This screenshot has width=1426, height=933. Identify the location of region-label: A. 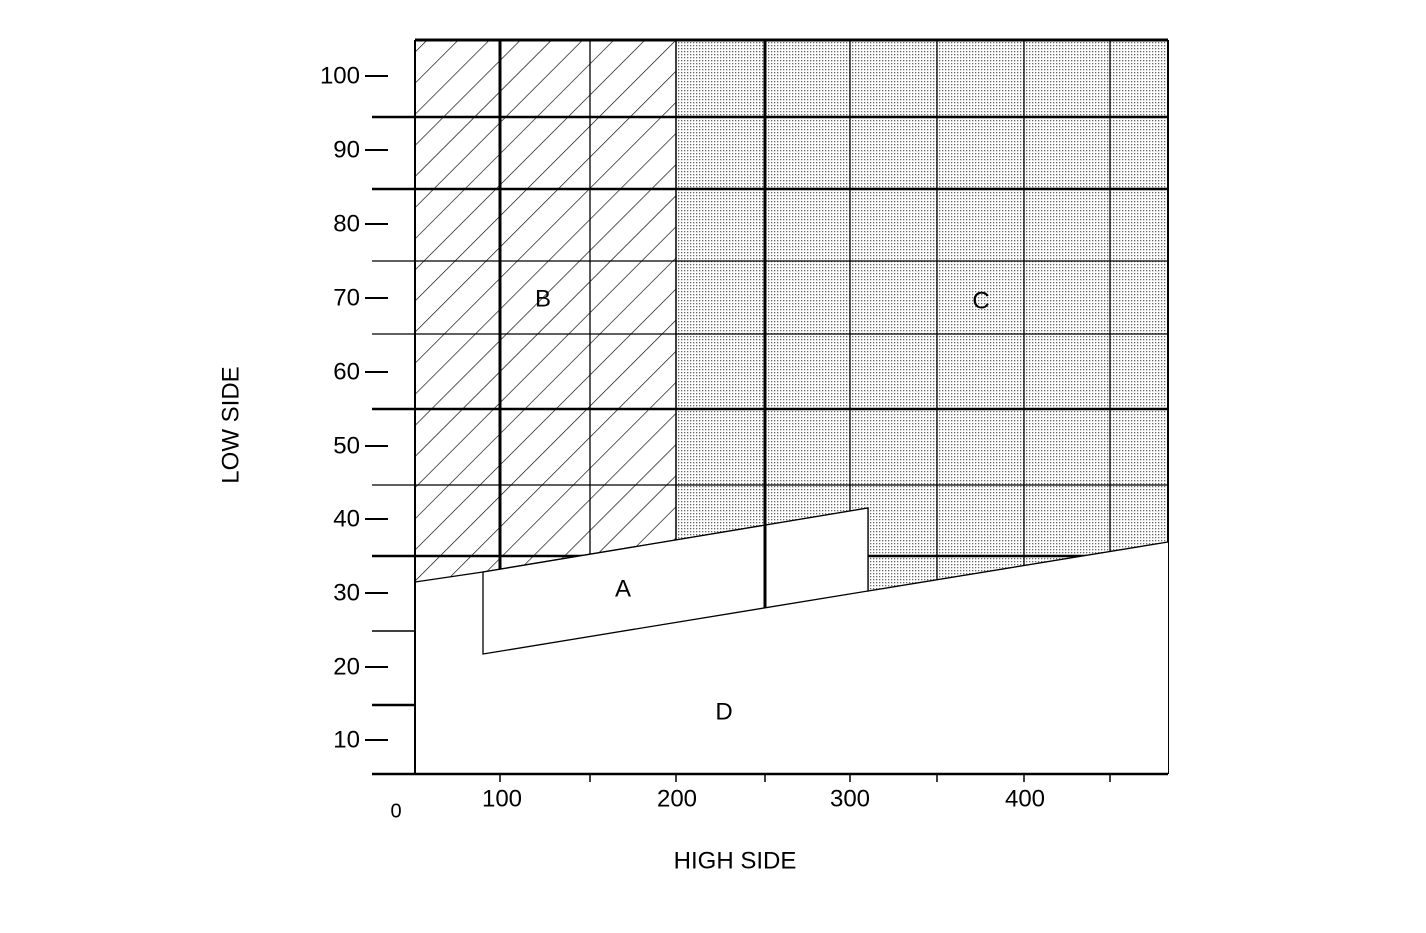
(623, 588).